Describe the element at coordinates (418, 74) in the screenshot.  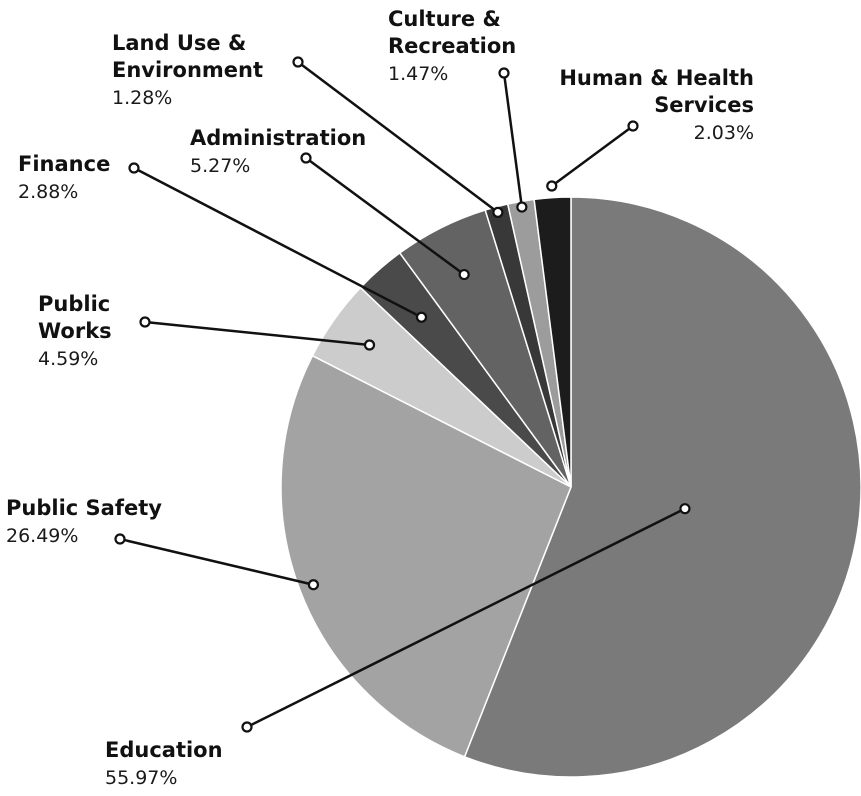
I see `slice-value-culture-recreation: 1.47%` at that location.